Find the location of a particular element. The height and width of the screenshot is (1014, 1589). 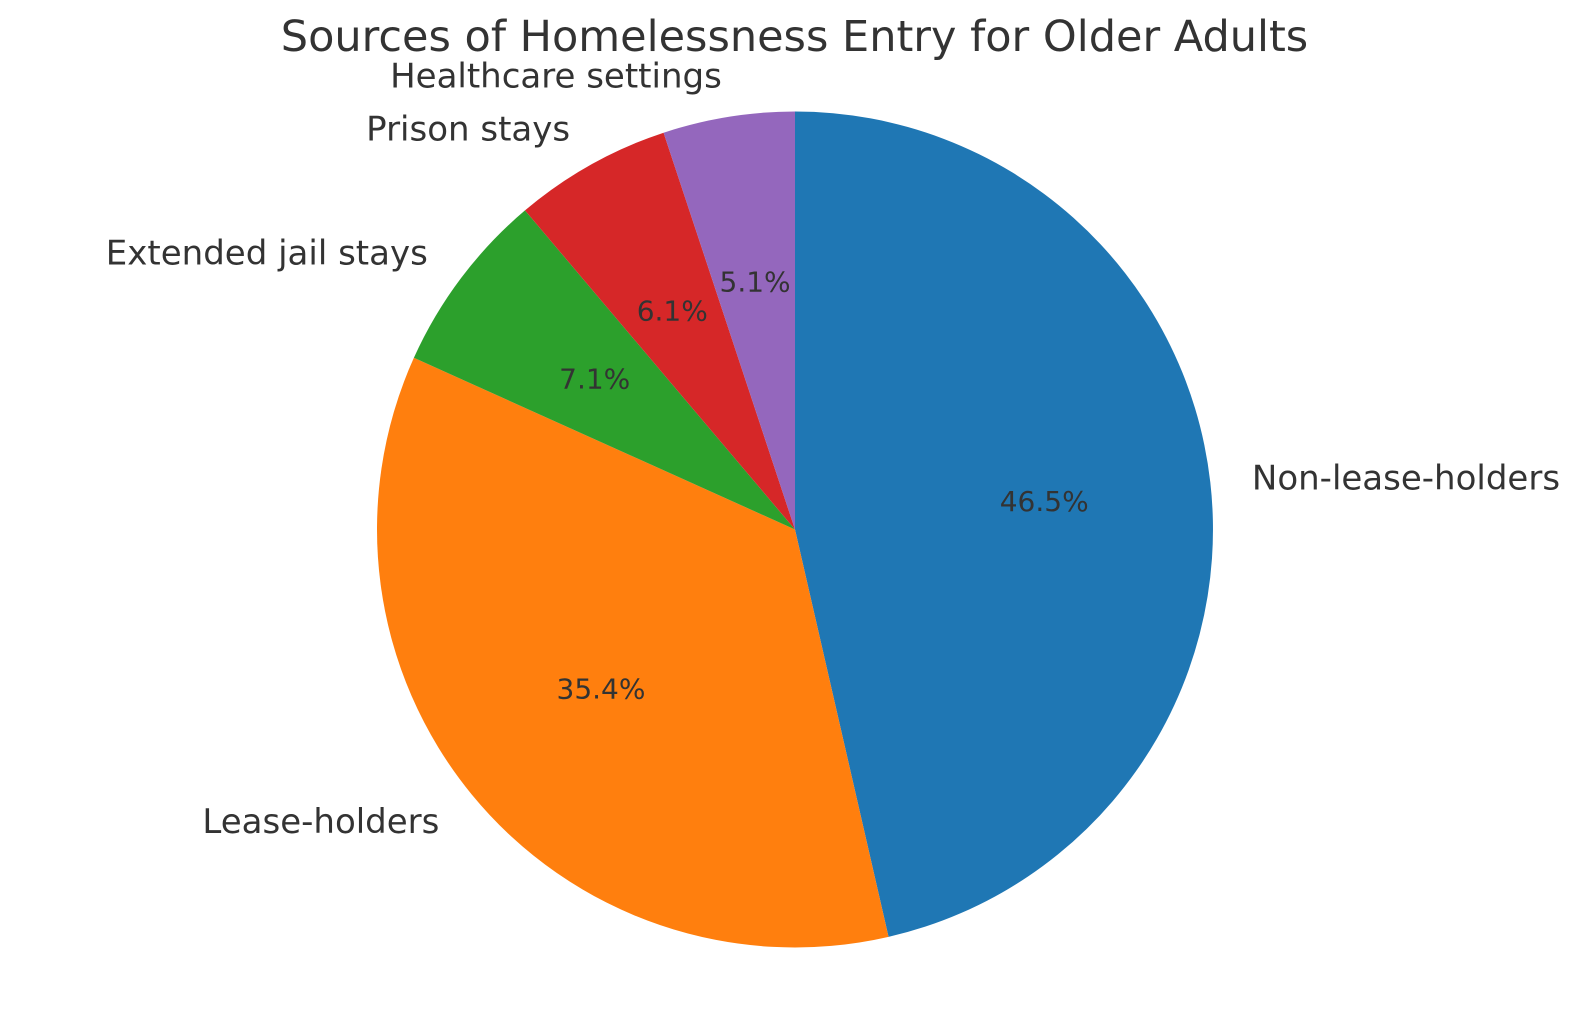

slice-percentage-lease-holders: 35.4% is located at coordinates (601, 688).